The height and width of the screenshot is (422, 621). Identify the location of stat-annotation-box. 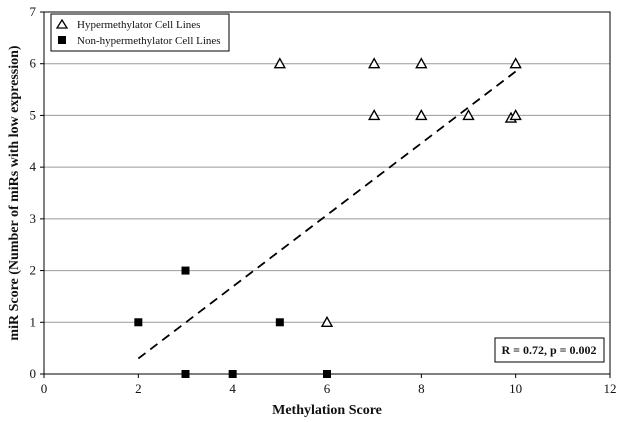
(549, 350).